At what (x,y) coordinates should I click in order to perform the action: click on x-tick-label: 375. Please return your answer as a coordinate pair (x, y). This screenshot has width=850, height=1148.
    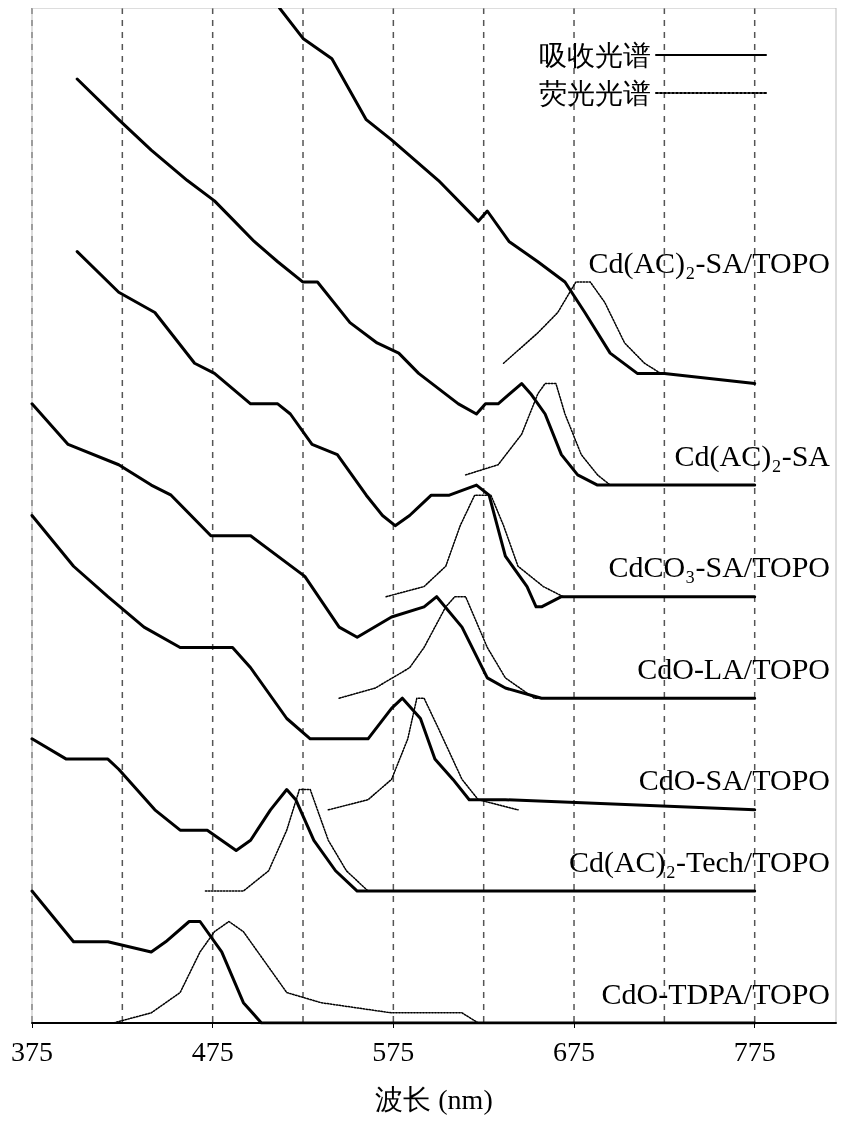
    Looking at the image, I should click on (32, 1051).